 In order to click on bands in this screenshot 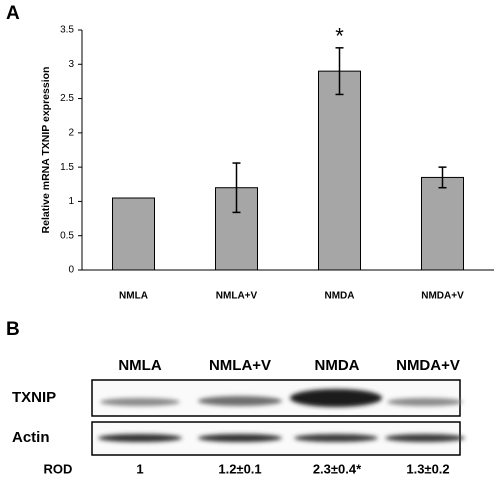, I will do `click(281, 415)`.